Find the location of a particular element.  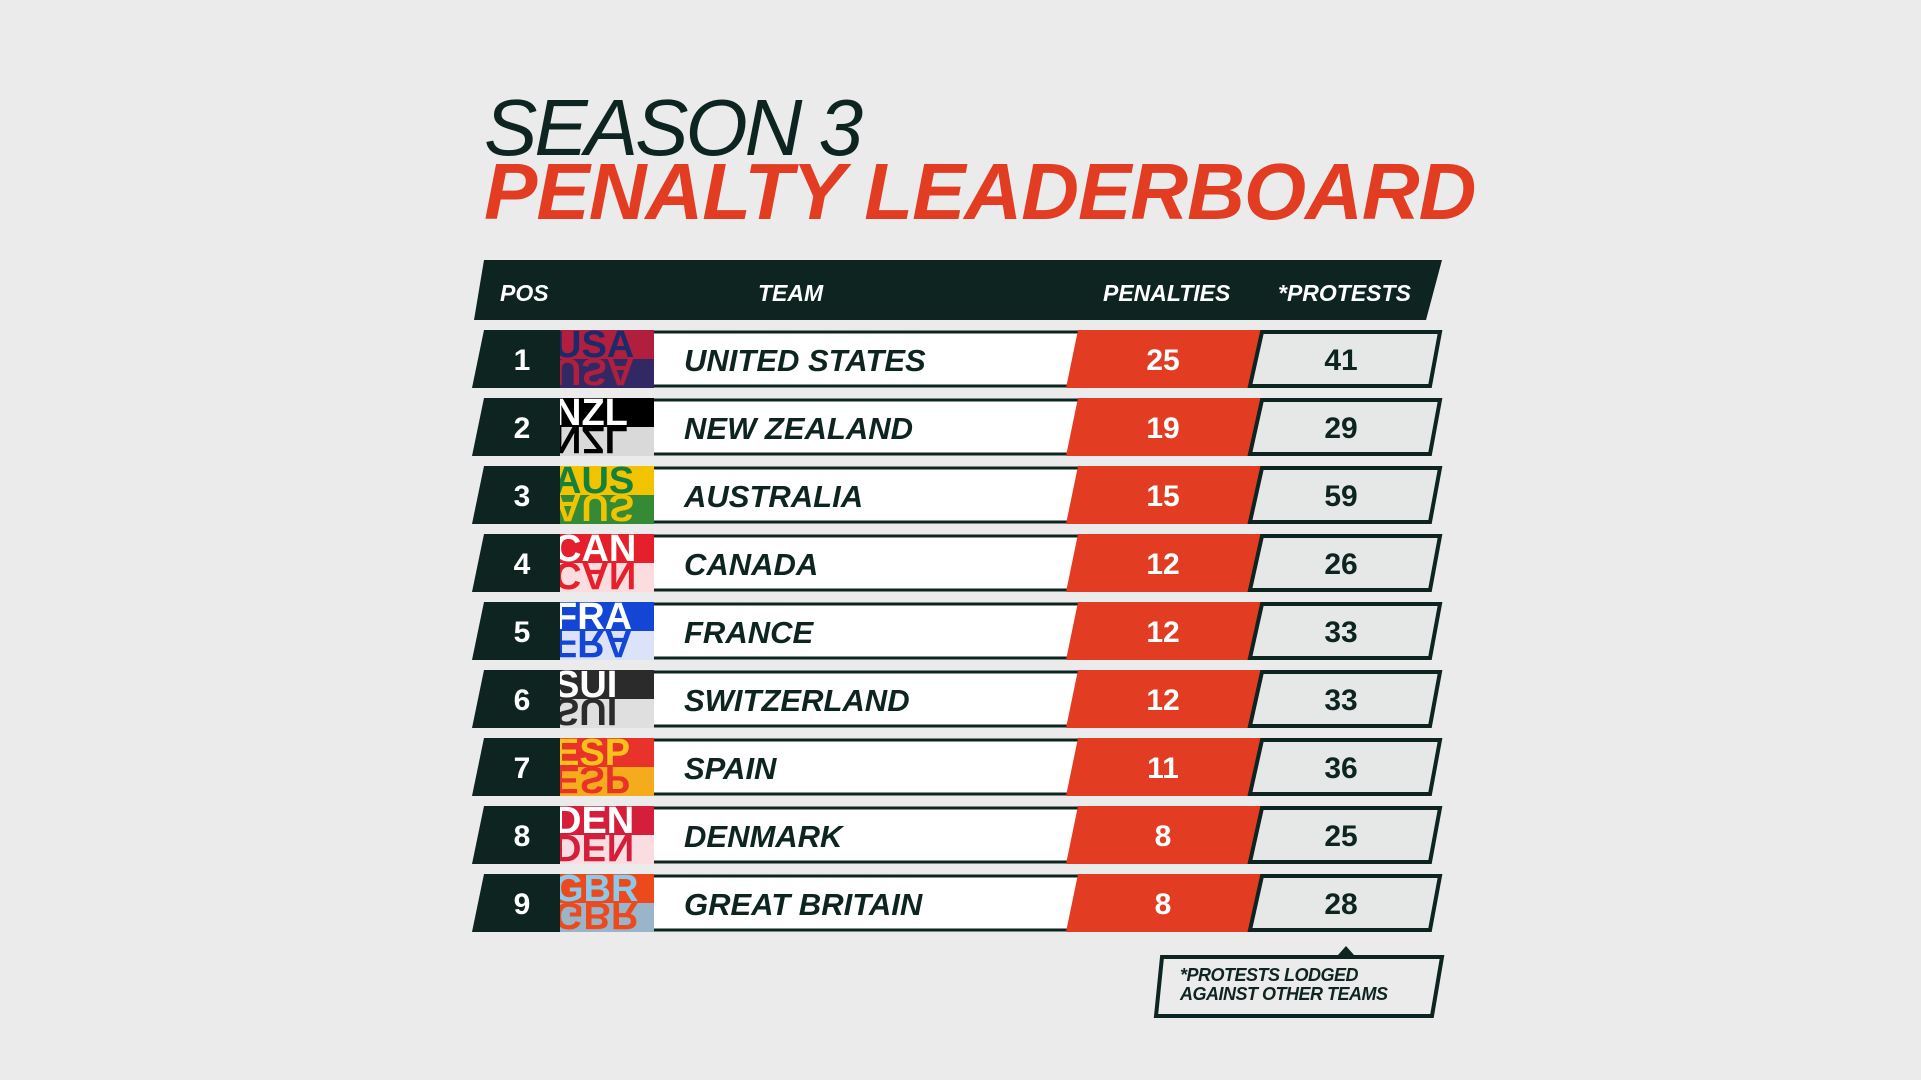

flag-label-bottom: GBR is located at coordinates (596, 915).